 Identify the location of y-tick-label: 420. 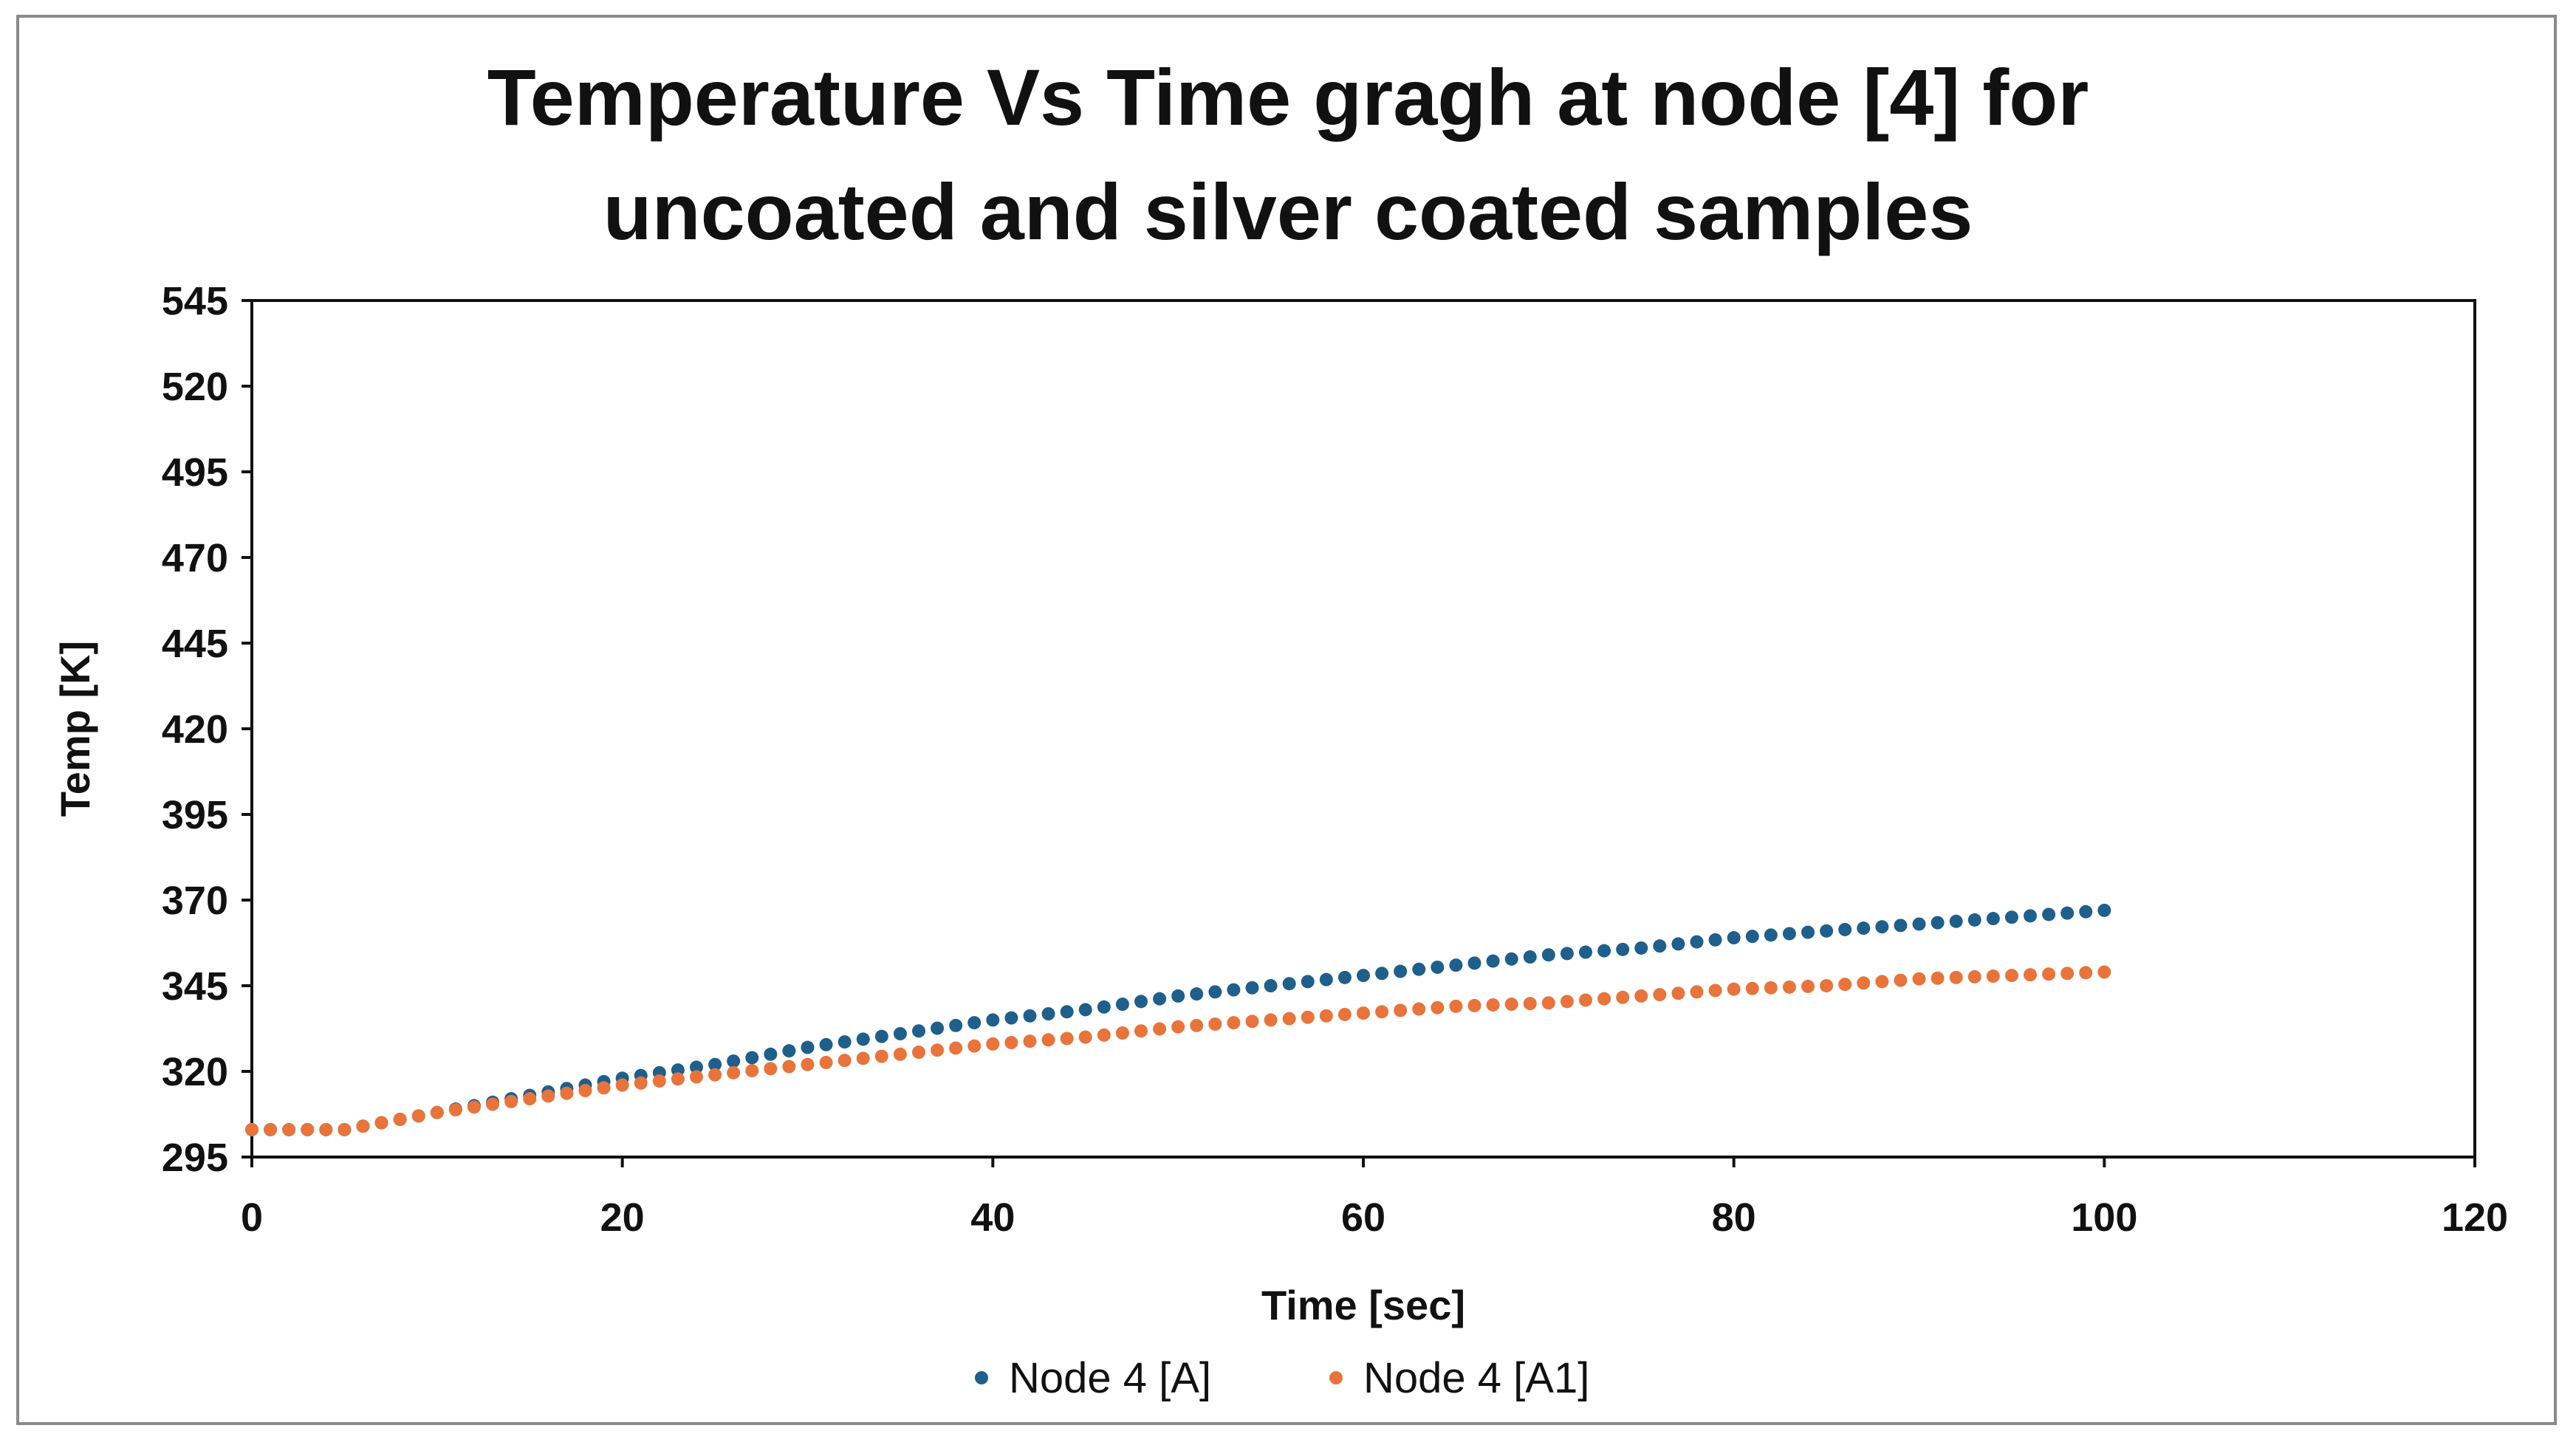
(195, 729).